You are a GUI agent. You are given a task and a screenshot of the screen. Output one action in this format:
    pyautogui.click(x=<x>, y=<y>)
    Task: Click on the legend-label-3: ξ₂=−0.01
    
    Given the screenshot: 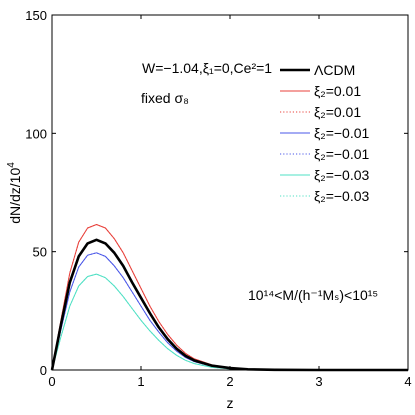 What is the action you would take?
    pyautogui.click(x=342, y=133)
    